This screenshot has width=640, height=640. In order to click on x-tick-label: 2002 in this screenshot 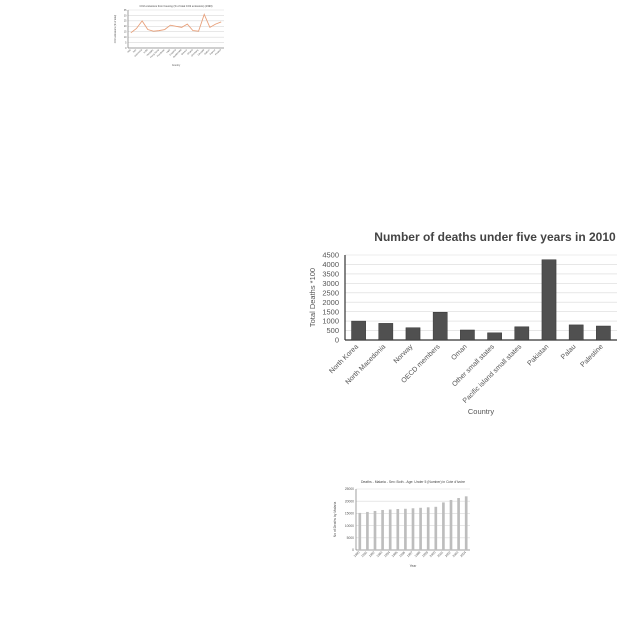, I will do `click(448, 554)`.